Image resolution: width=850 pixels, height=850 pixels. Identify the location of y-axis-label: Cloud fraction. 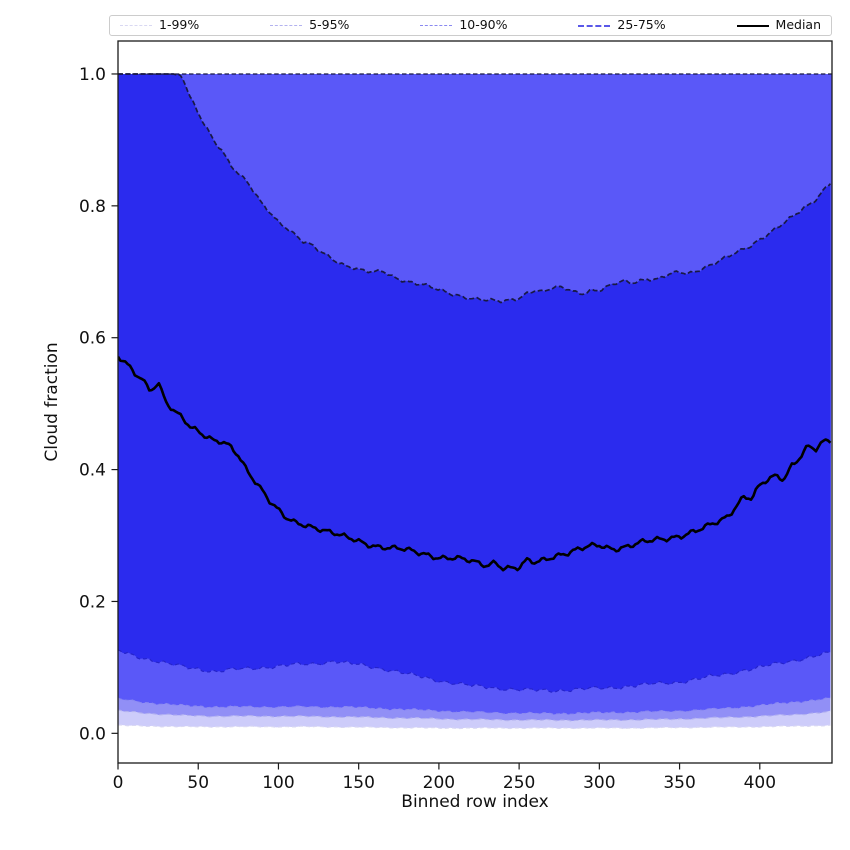
(52, 401).